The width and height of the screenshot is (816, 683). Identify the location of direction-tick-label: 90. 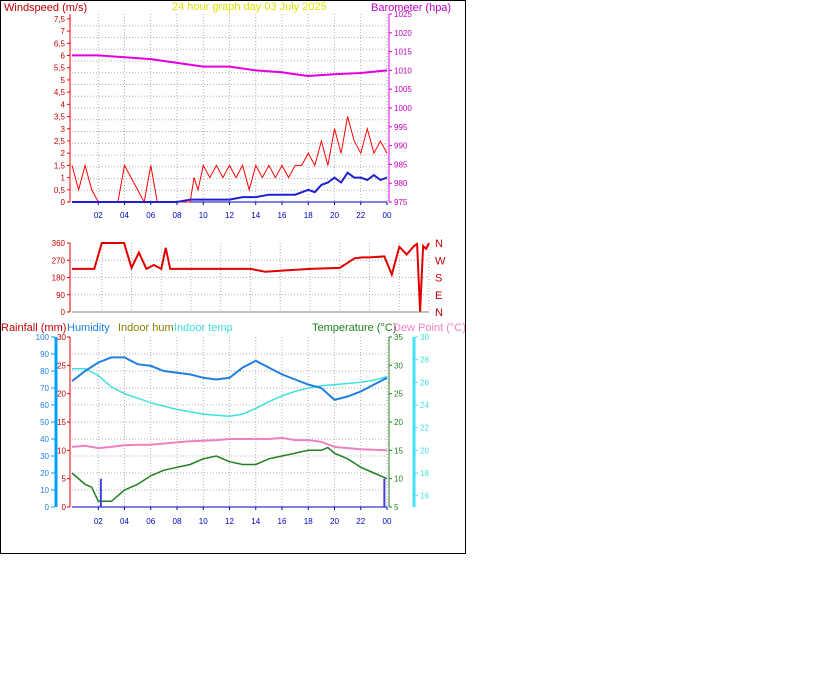
(60, 295).